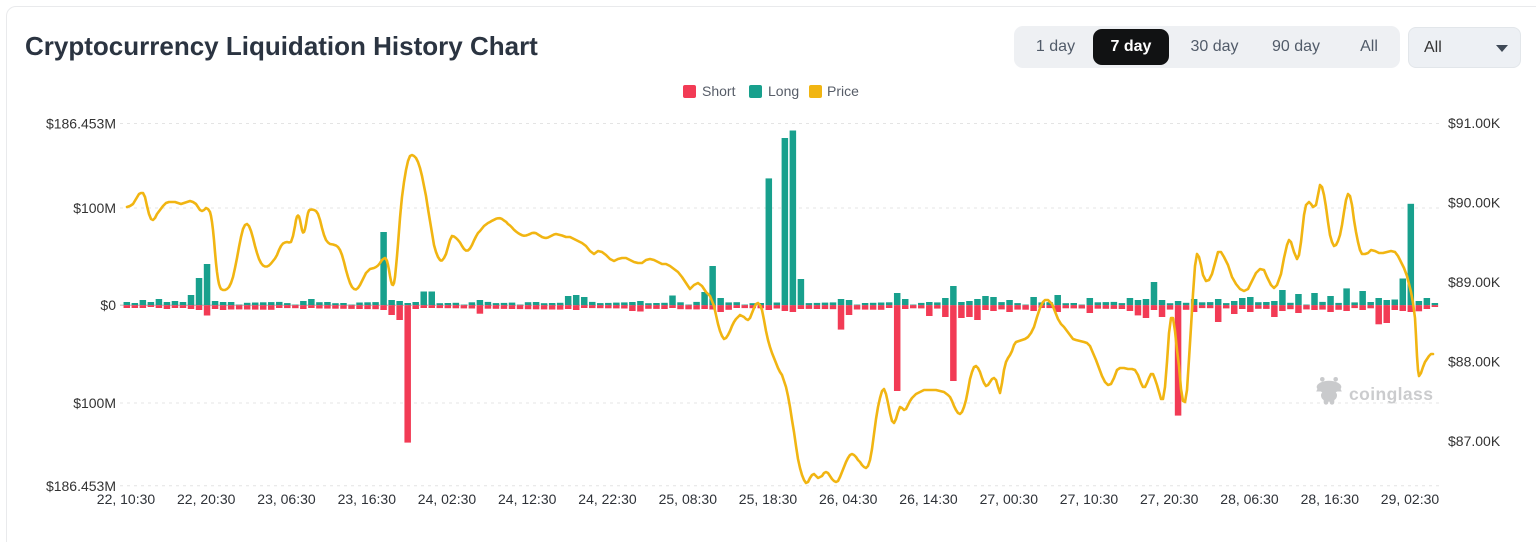 This screenshot has height=542, width=1536. Describe the element at coordinates (286, 499) in the screenshot. I see `svg-text: 23, 06:30` at that location.